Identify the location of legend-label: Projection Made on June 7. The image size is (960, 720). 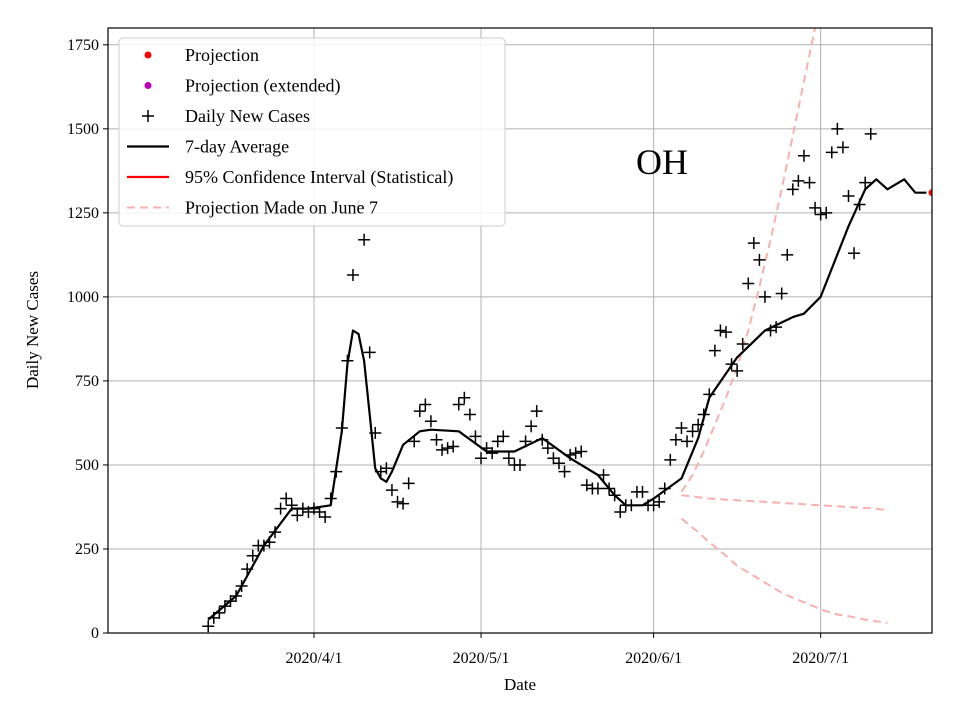
(281, 208).